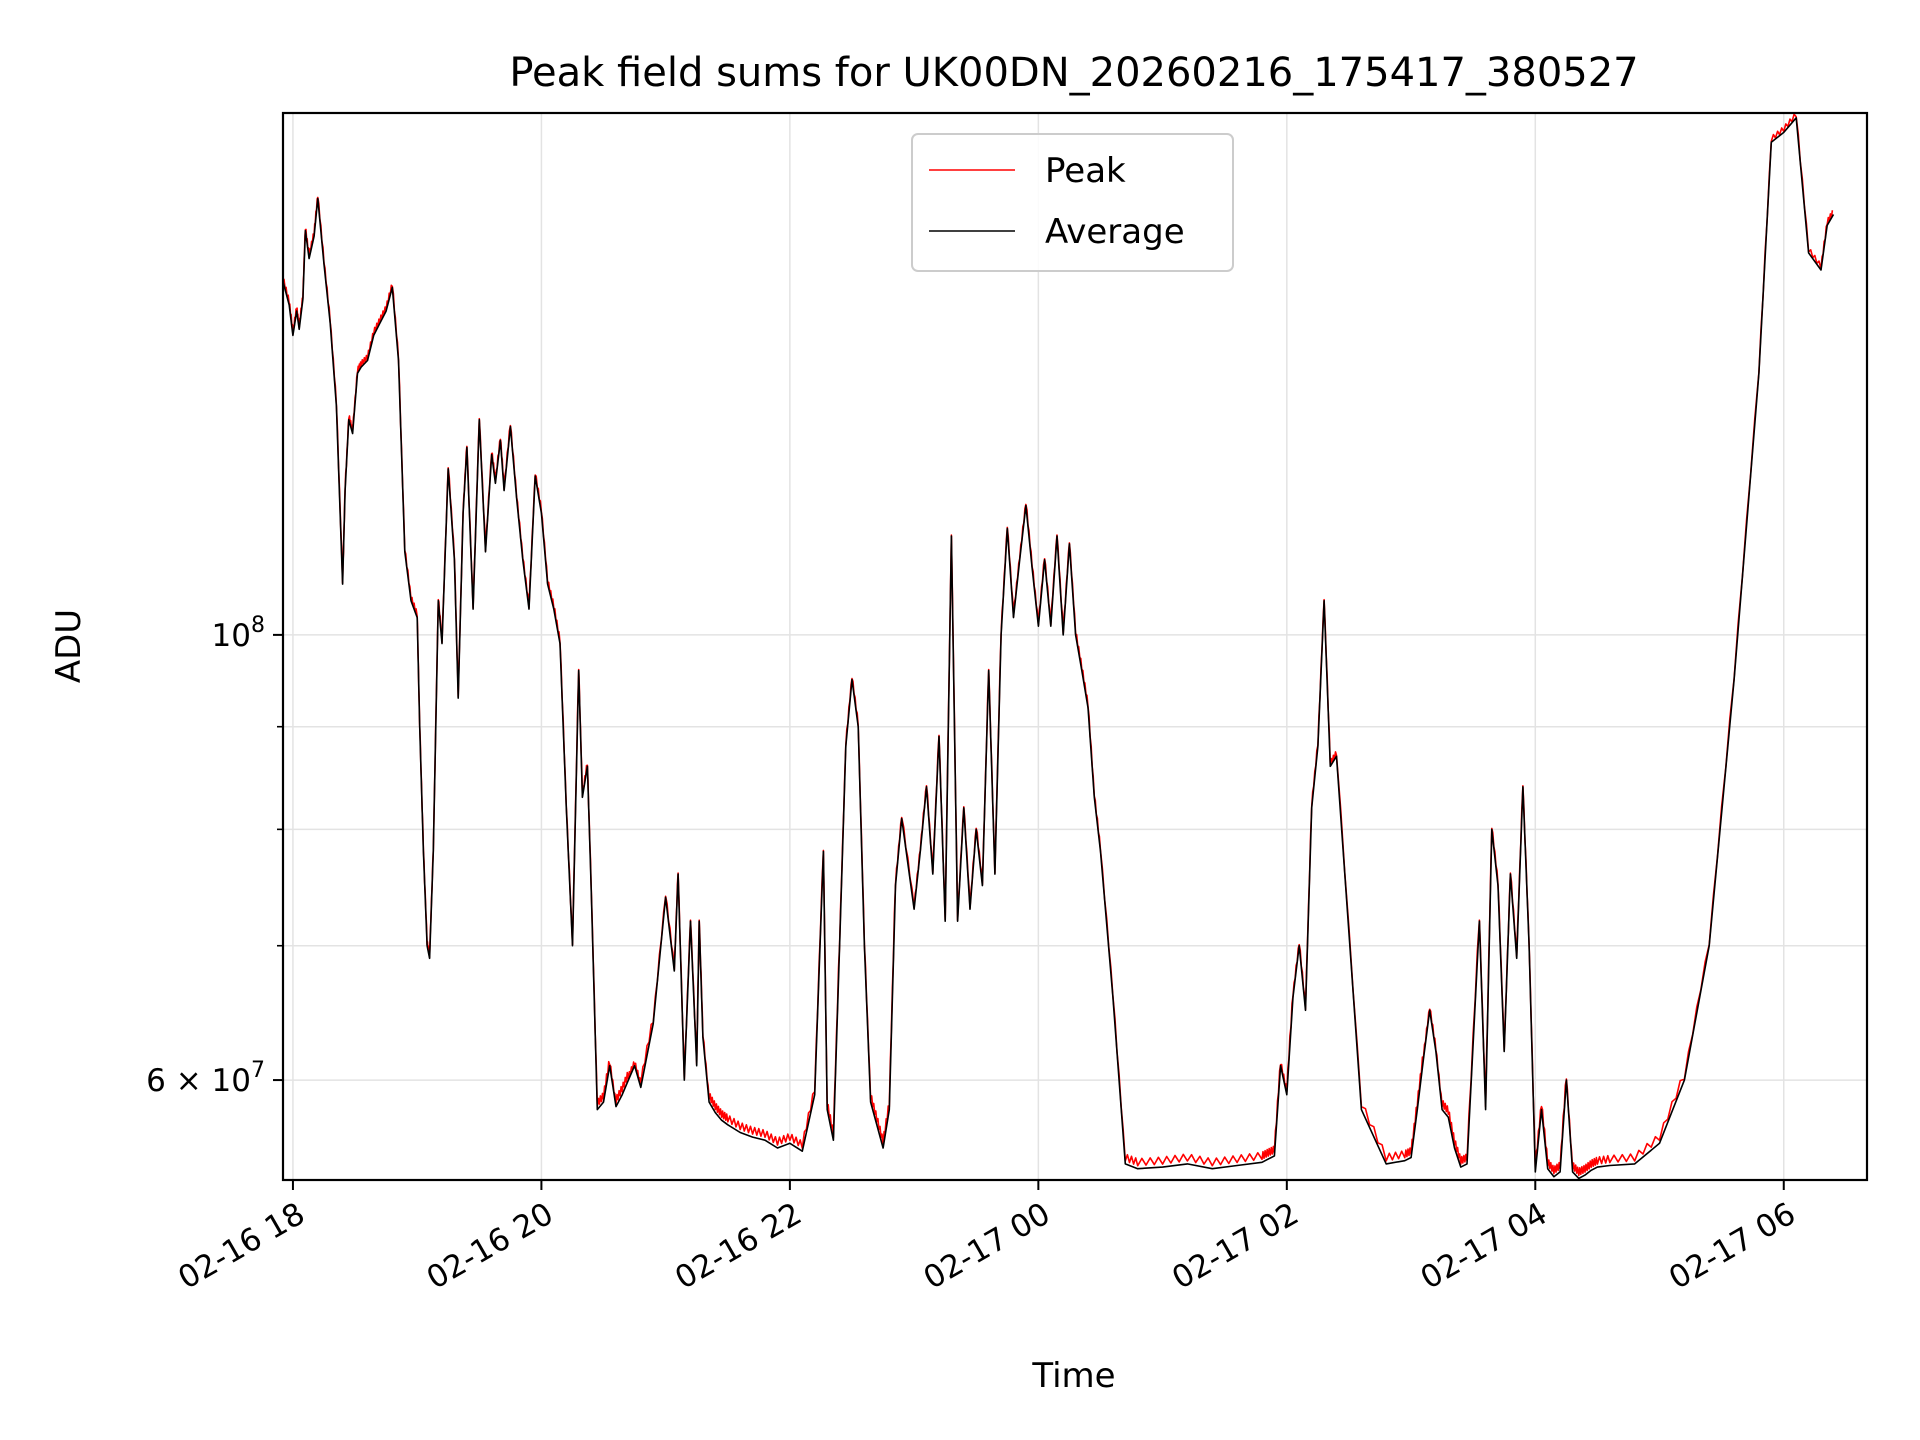 The width and height of the screenshot is (1920, 1440). I want to click on legend-label-average: Average, so click(1115, 232).